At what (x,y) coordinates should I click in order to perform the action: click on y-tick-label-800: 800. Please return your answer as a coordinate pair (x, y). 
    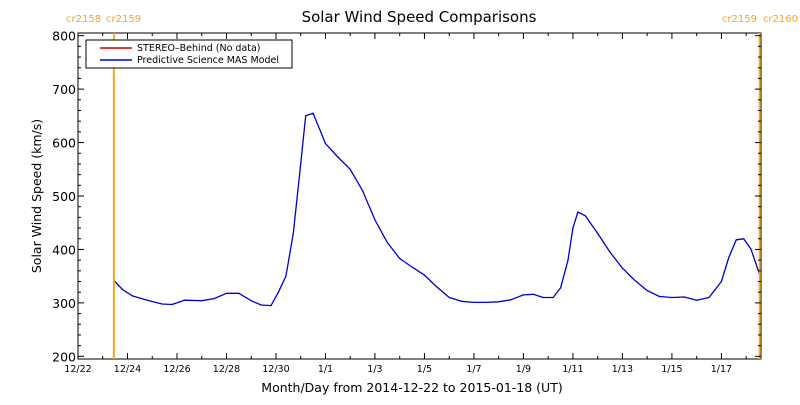
    Looking at the image, I should click on (64, 36).